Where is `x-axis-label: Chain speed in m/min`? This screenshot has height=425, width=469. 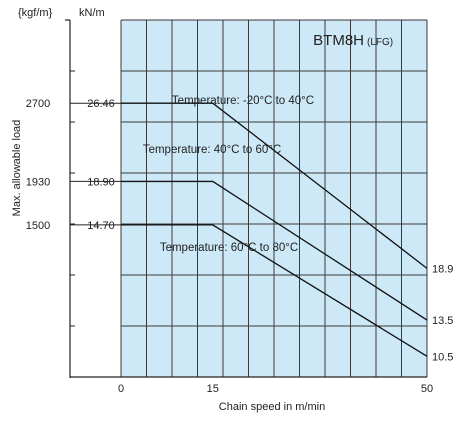 x-axis-label: Chain speed in m/min is located at coordinates (272, 407).